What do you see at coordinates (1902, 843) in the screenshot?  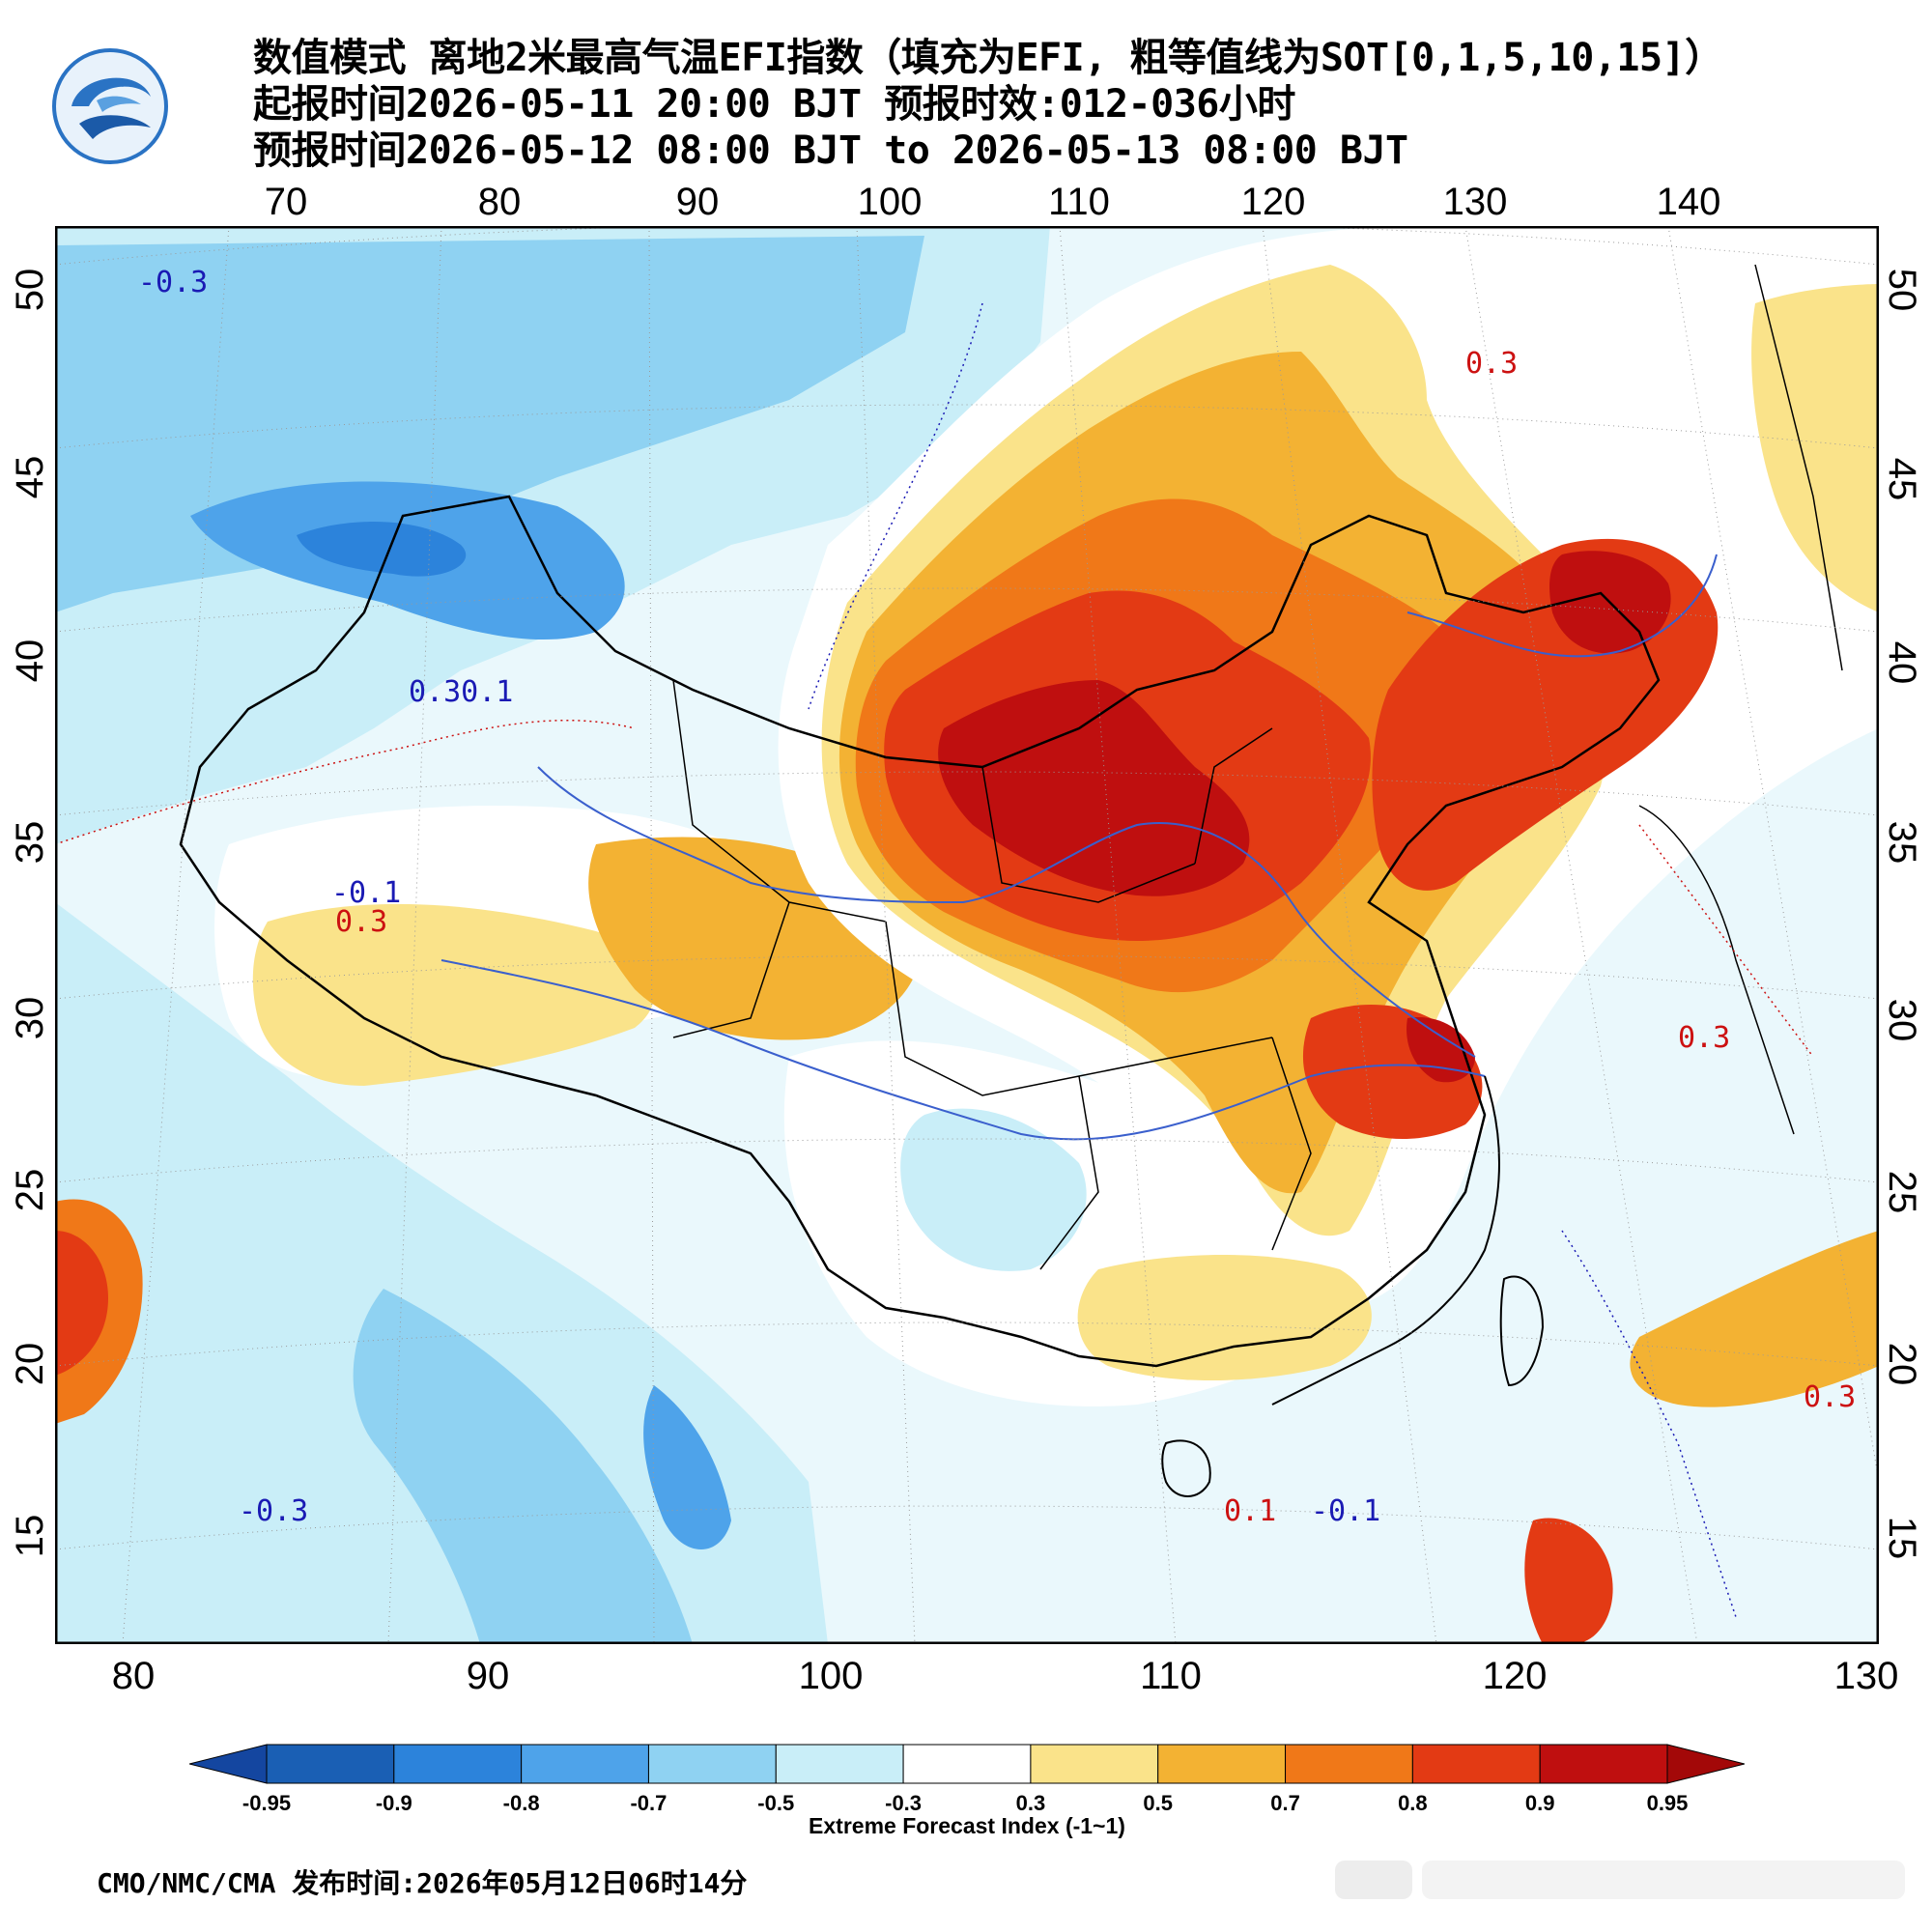 I see `right-lat-tick: 35` at bounding box center [1902, 843].